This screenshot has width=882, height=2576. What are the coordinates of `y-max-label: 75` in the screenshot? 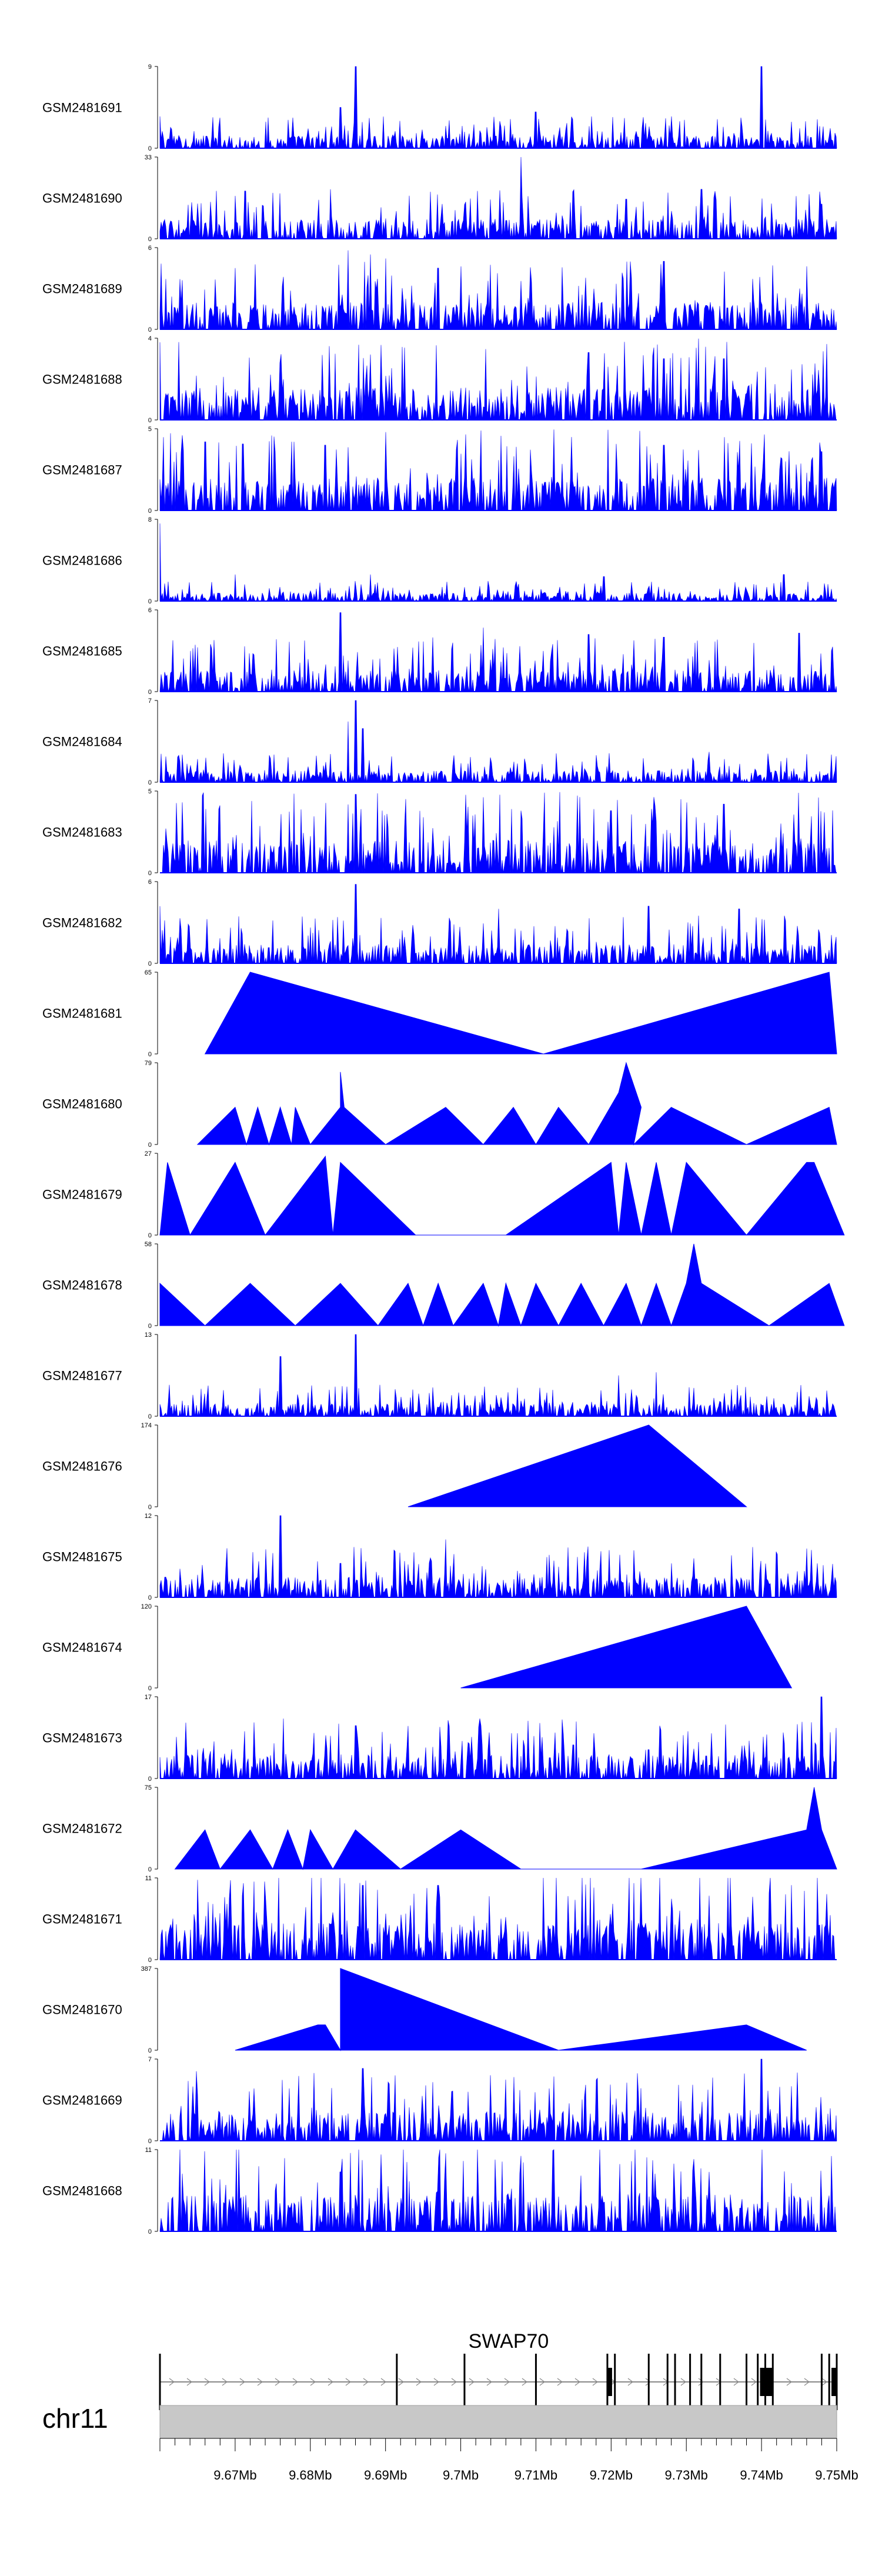 It's located at (148, 1787).